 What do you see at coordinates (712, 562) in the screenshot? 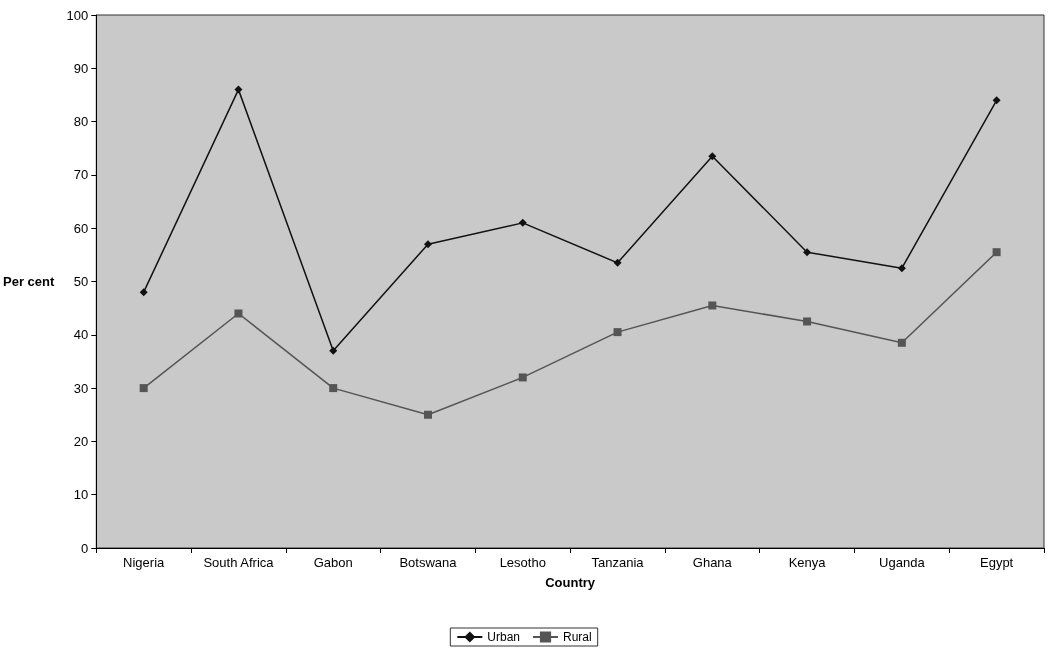
I see `x-tick-label: Ghana` at bounding box center [712, 562].